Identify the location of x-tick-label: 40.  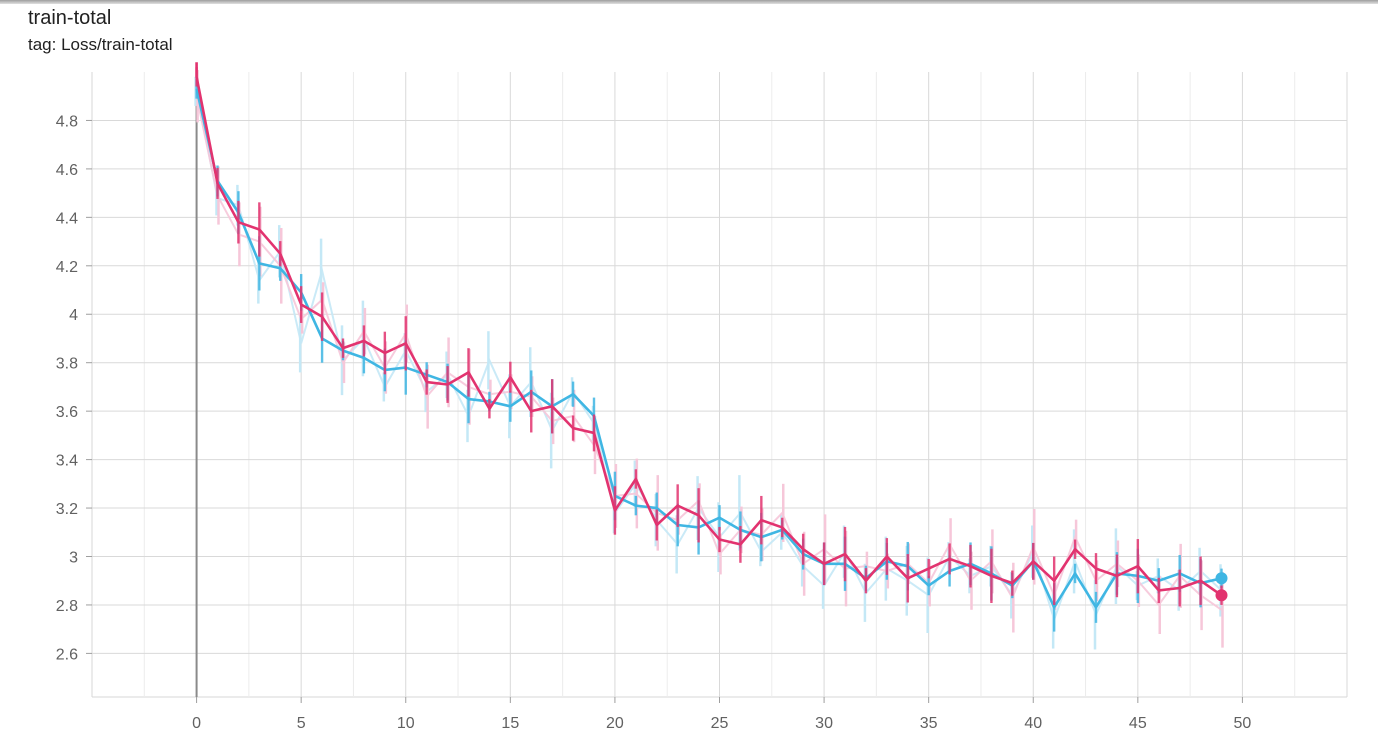
(1033, 723).